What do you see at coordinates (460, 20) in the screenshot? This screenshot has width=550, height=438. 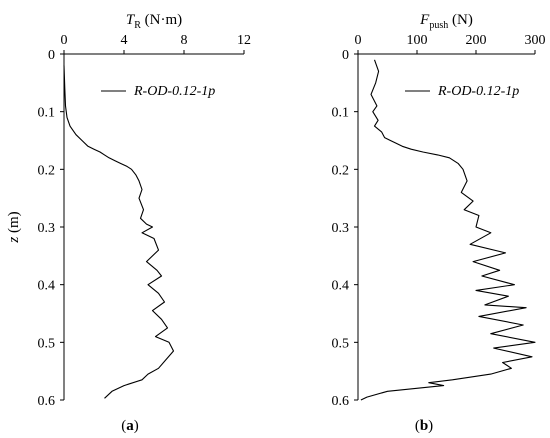 I see `x-axis-title-unit: (N)` at bounding box center [460, 20].